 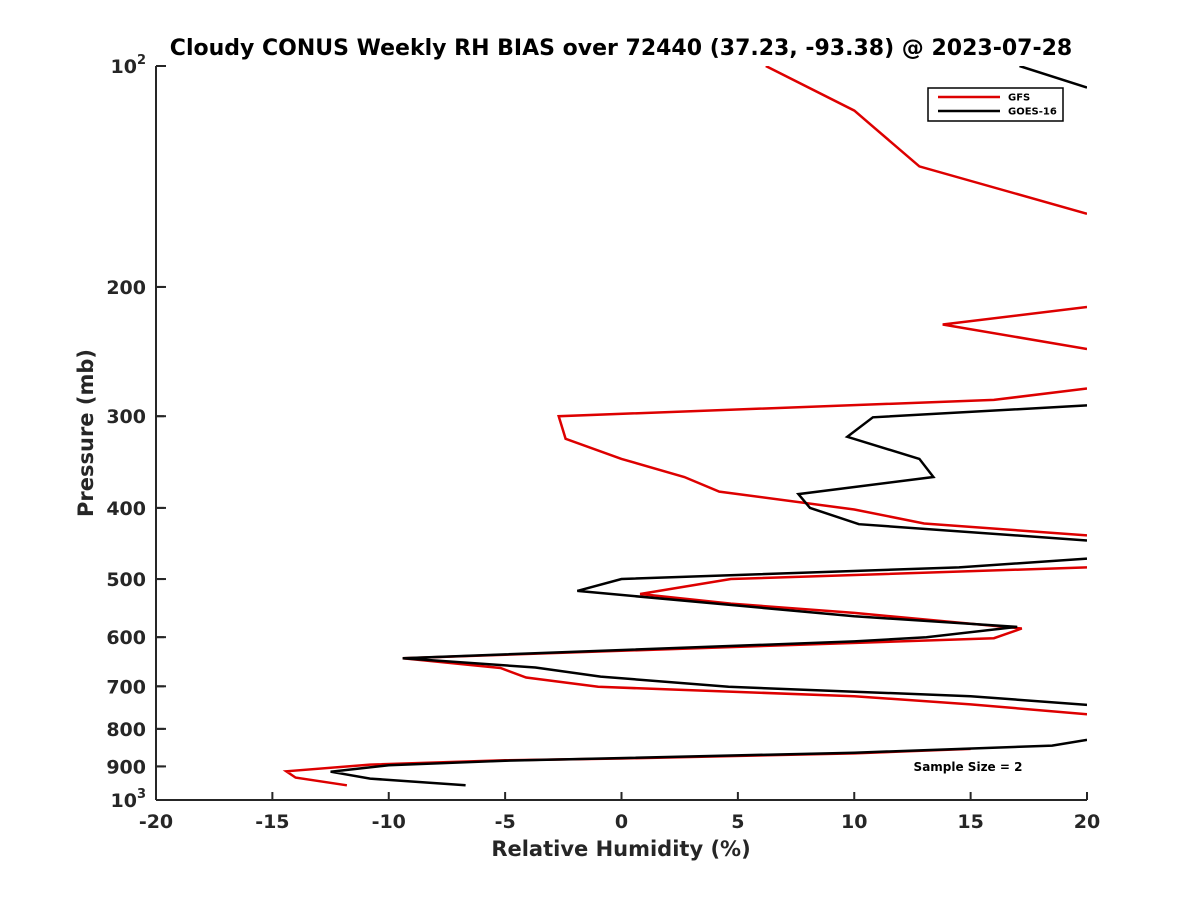 I want to click on x-axis-label: Relative Humidity (%), so click(x=620, y=849).